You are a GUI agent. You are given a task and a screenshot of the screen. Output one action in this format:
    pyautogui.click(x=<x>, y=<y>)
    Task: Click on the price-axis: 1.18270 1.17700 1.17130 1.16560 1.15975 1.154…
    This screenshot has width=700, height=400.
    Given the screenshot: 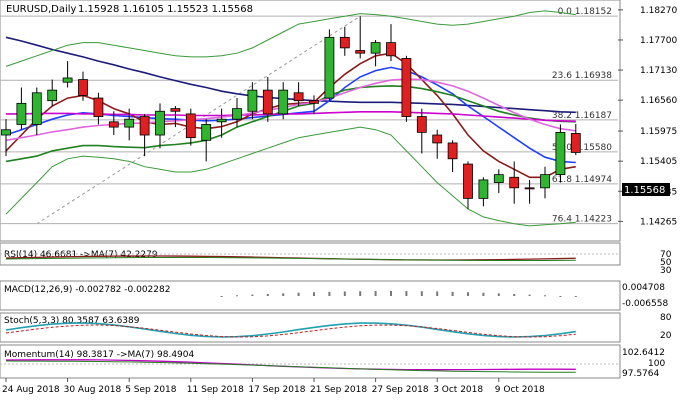 What is the action you would take?
    pyautogui.click(x=647, y=116)
    